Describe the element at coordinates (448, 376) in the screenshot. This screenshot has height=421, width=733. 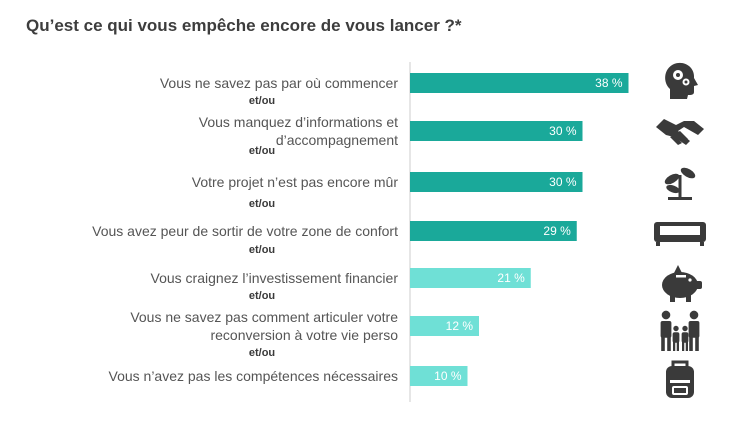
I see `value-label: 10 %` at that location.